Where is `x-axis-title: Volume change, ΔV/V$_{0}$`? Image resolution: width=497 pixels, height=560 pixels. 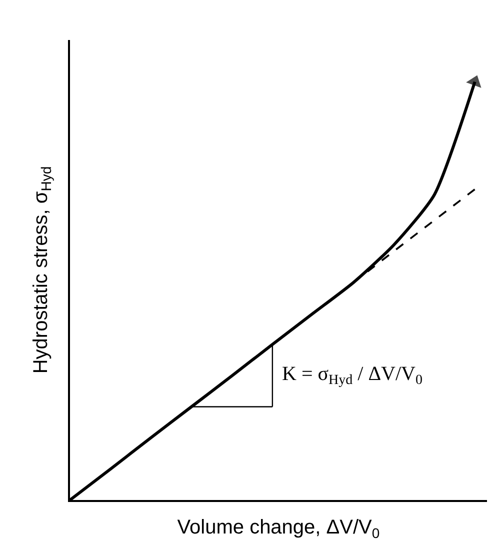 x-axis-title: Volume change, ΔV/V$_{0}$ is located at coordinates (278, 528).